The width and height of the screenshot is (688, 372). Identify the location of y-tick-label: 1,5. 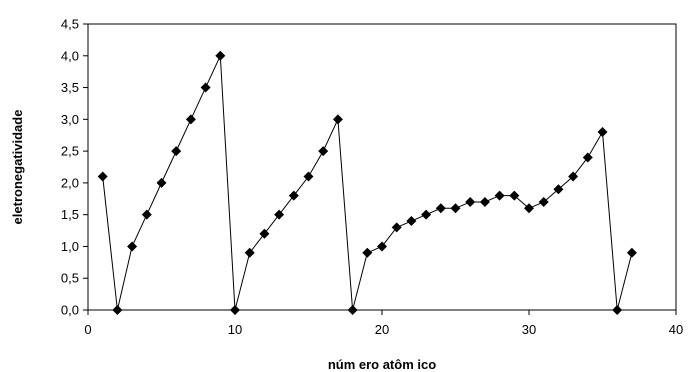
(70, 214).